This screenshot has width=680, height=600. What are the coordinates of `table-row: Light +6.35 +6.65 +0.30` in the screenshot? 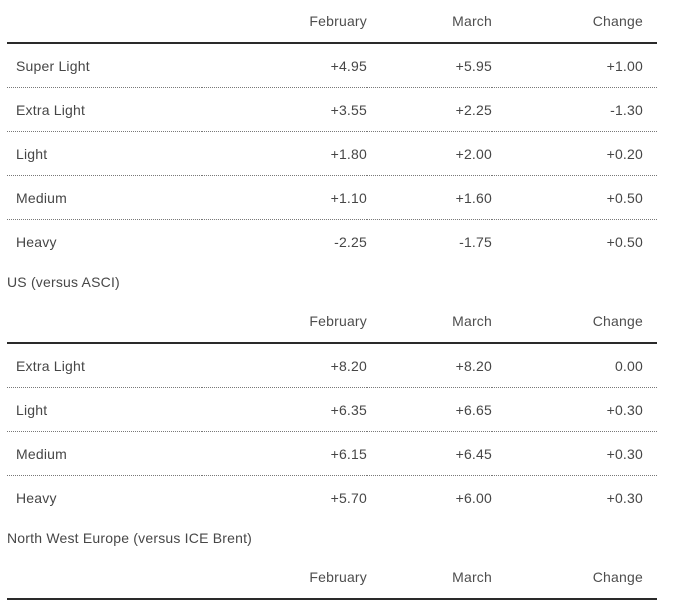 It's located at (332, 409).